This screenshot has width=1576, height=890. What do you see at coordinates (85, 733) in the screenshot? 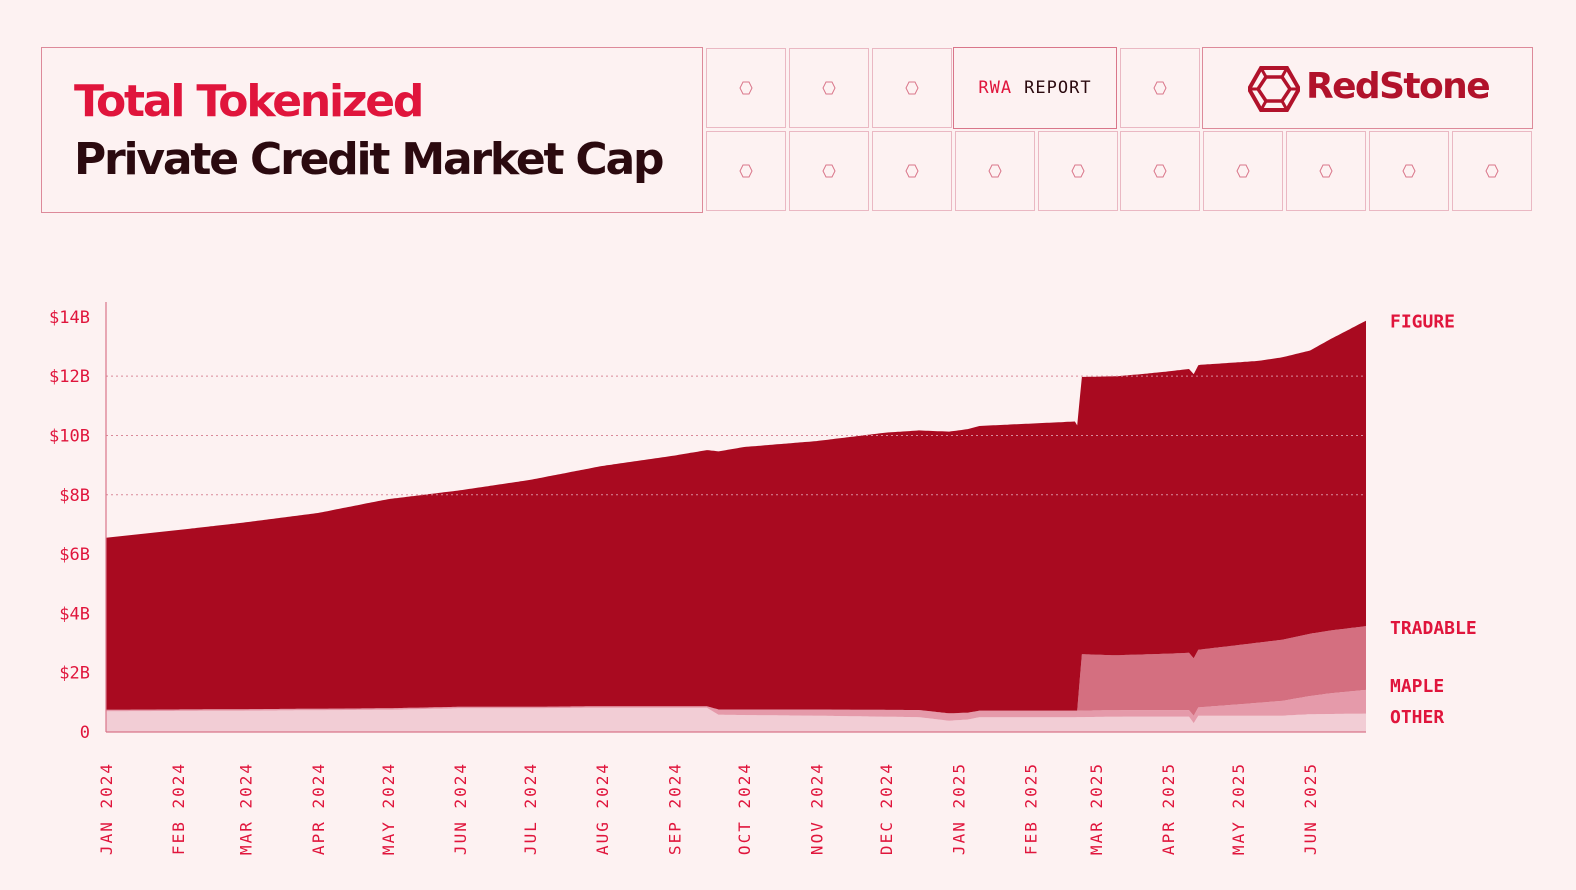
I see `y-tick-label: 0` at bounding box center [85, 733].